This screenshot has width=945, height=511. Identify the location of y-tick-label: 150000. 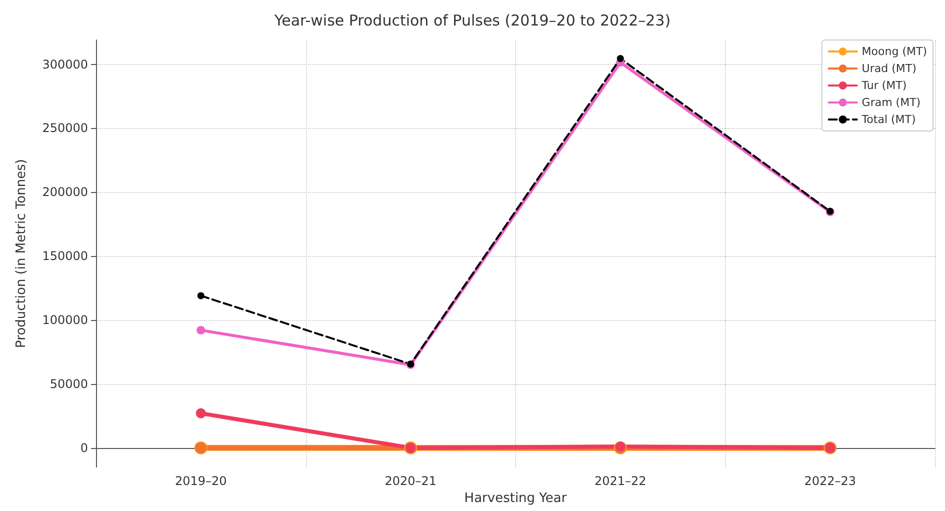
(65, 256).